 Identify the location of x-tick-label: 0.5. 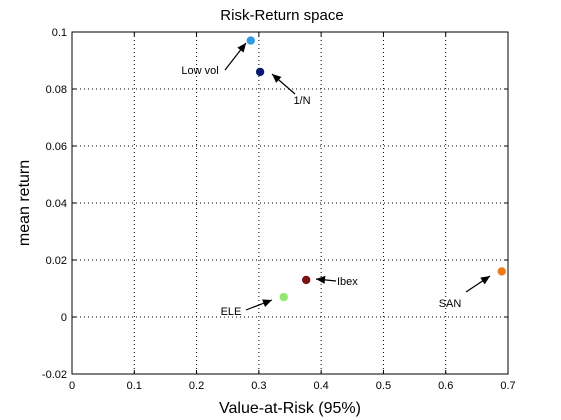
(383, 386).